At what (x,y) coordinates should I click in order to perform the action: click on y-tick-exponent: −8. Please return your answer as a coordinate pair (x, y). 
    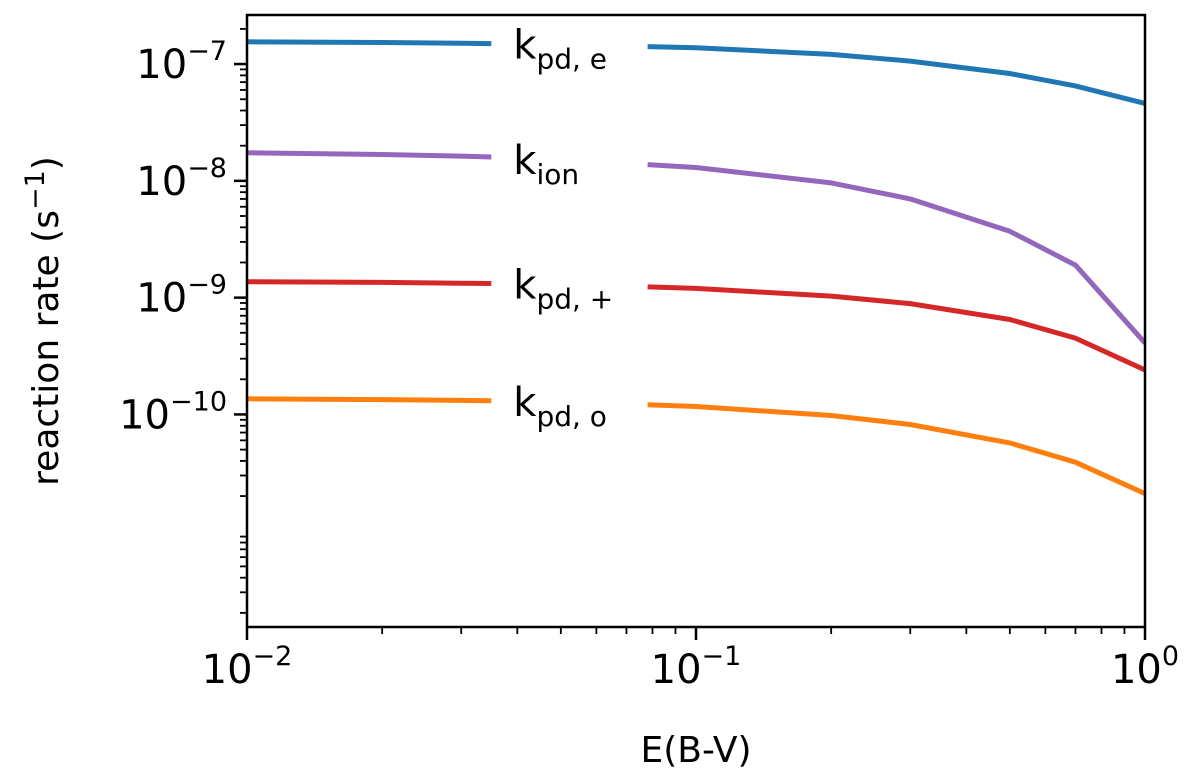
    Looking at the image, I should click on (207, 168).